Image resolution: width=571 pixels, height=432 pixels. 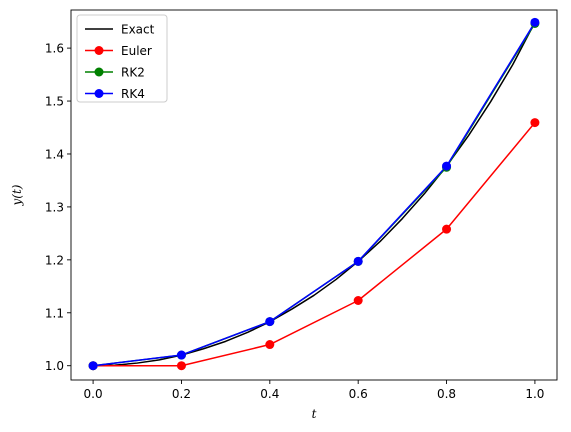 I want to click on legend-marker-rk4, so click(x=99, y=93).